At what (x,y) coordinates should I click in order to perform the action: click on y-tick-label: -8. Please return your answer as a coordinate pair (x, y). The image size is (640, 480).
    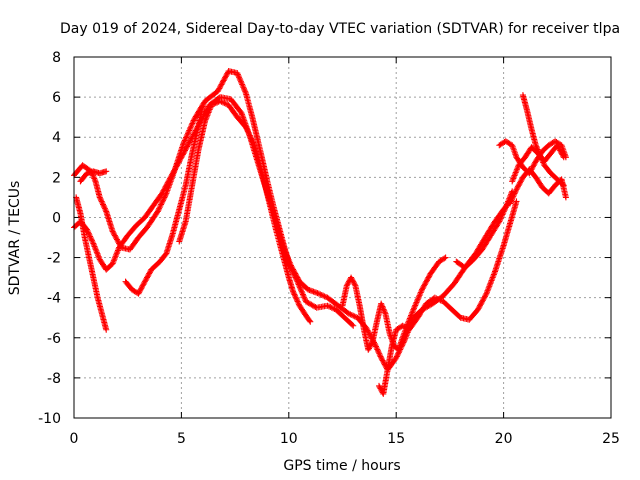
    Looking at the image, I should click on (54, 379).